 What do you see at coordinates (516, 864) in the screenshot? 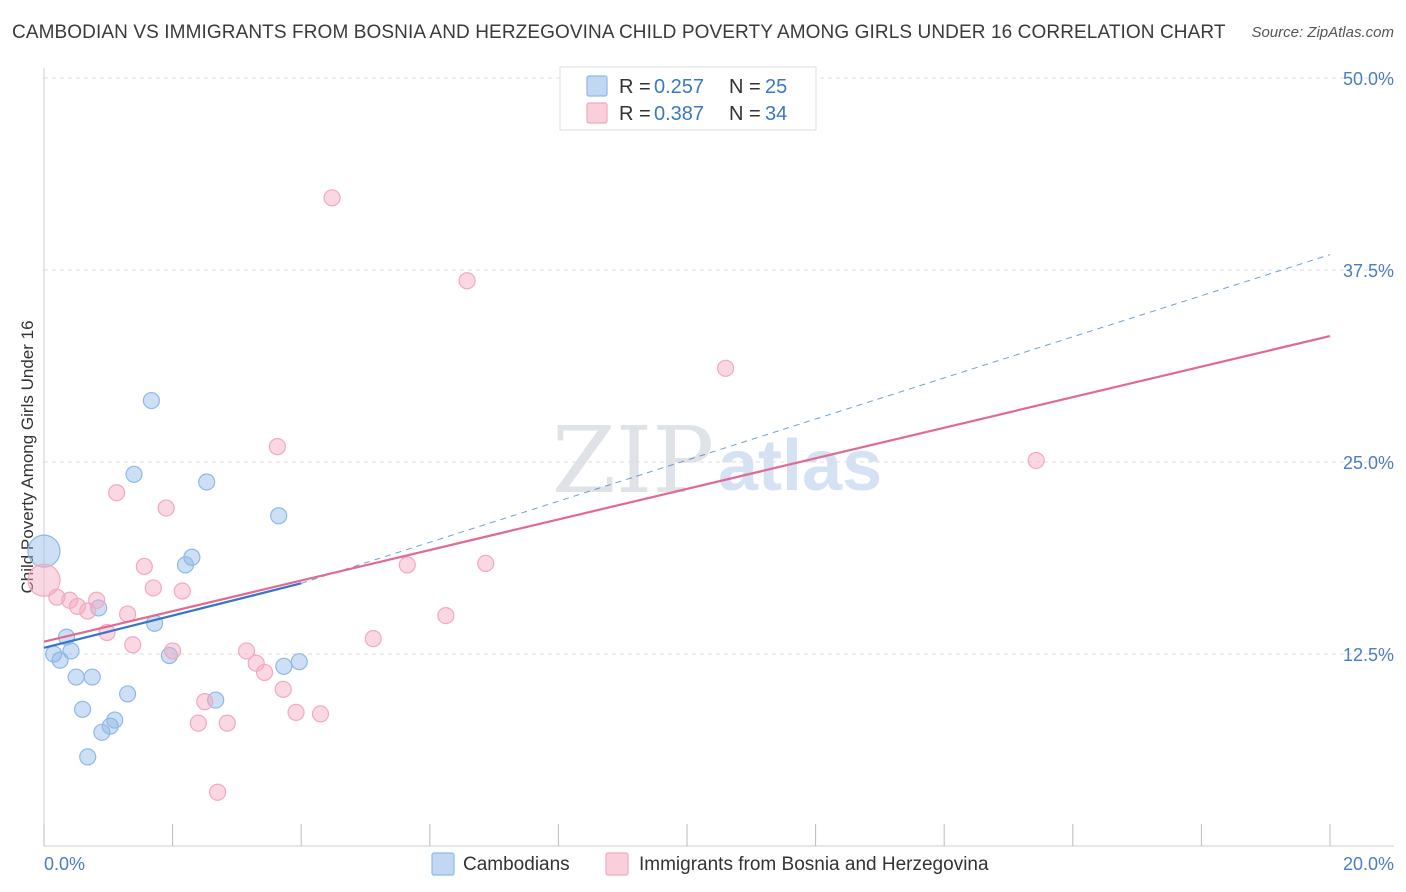
I see `series-legend-label-cambodians: Cambodians` at bounding box center [516, 864].